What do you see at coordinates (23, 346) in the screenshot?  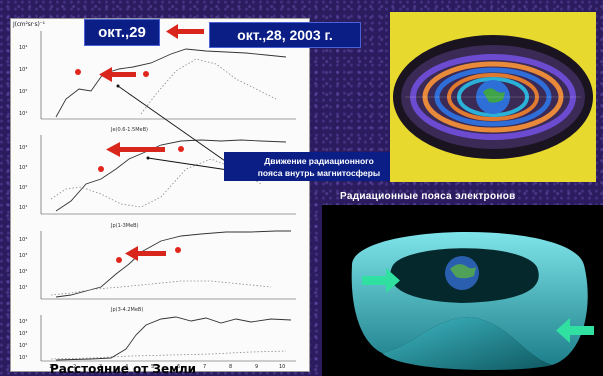 I see `tick-p4-2: 10²` at bounding box center [23, 346].